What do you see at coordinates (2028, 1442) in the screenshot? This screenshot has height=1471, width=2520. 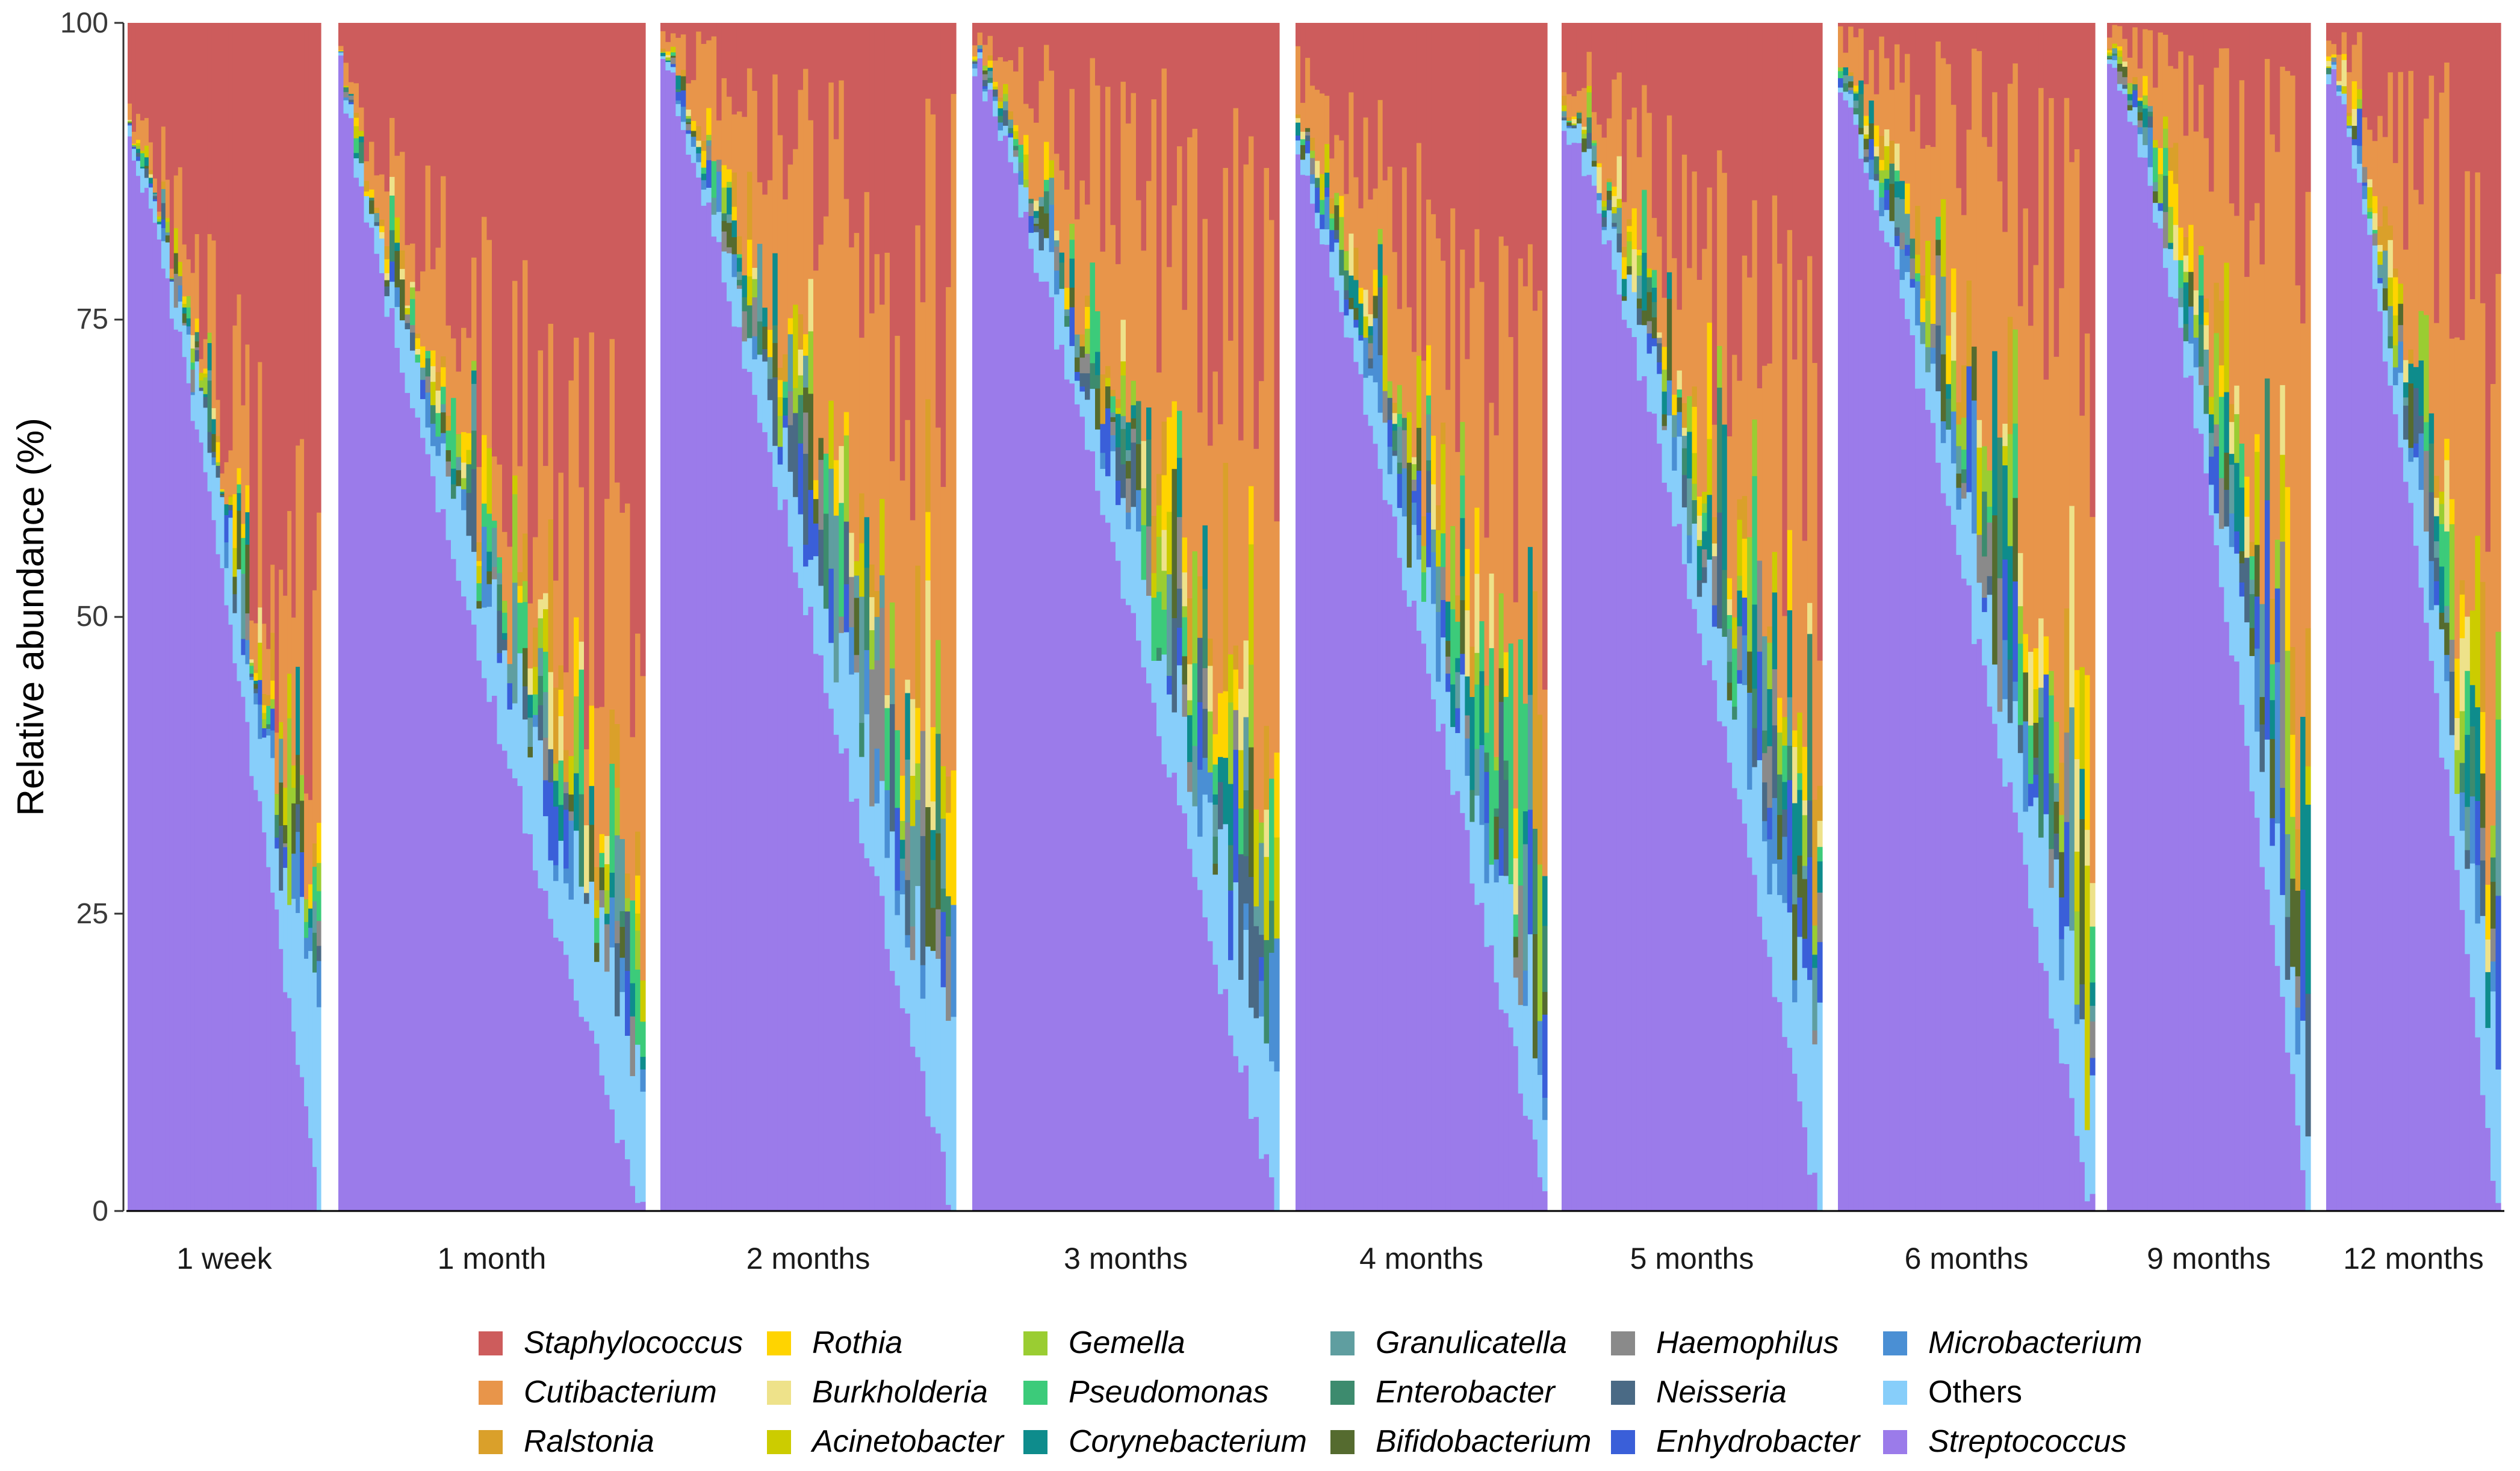 I see `legend-label: Streptococcus` at bounding box center [2028, 1442].